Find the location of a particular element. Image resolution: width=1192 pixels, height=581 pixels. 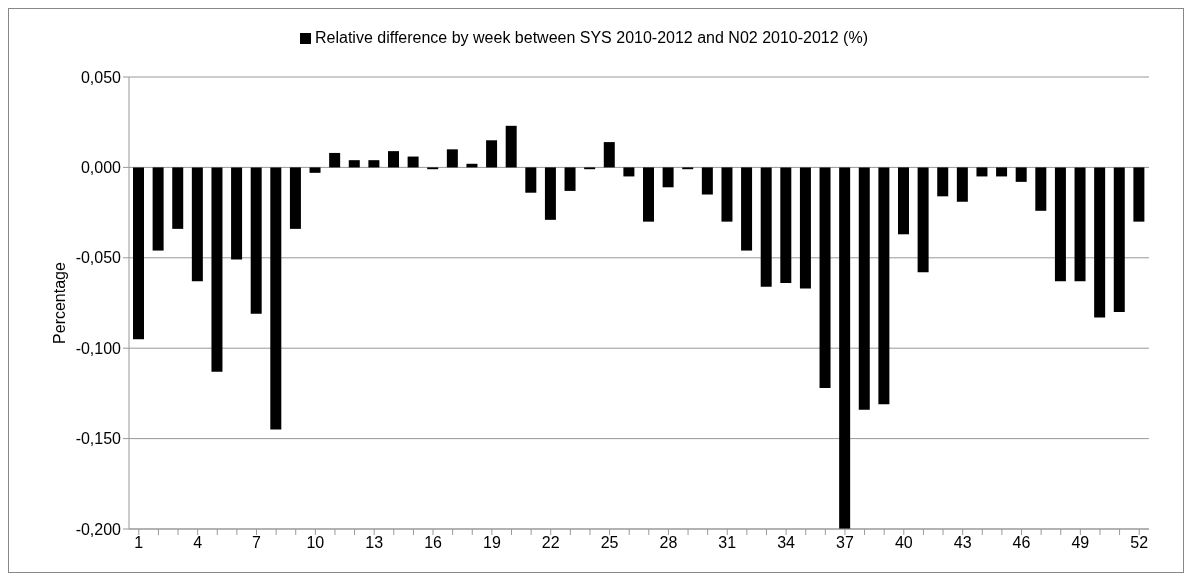

x-tick-label: 28 is located at coordinates (668, 543).